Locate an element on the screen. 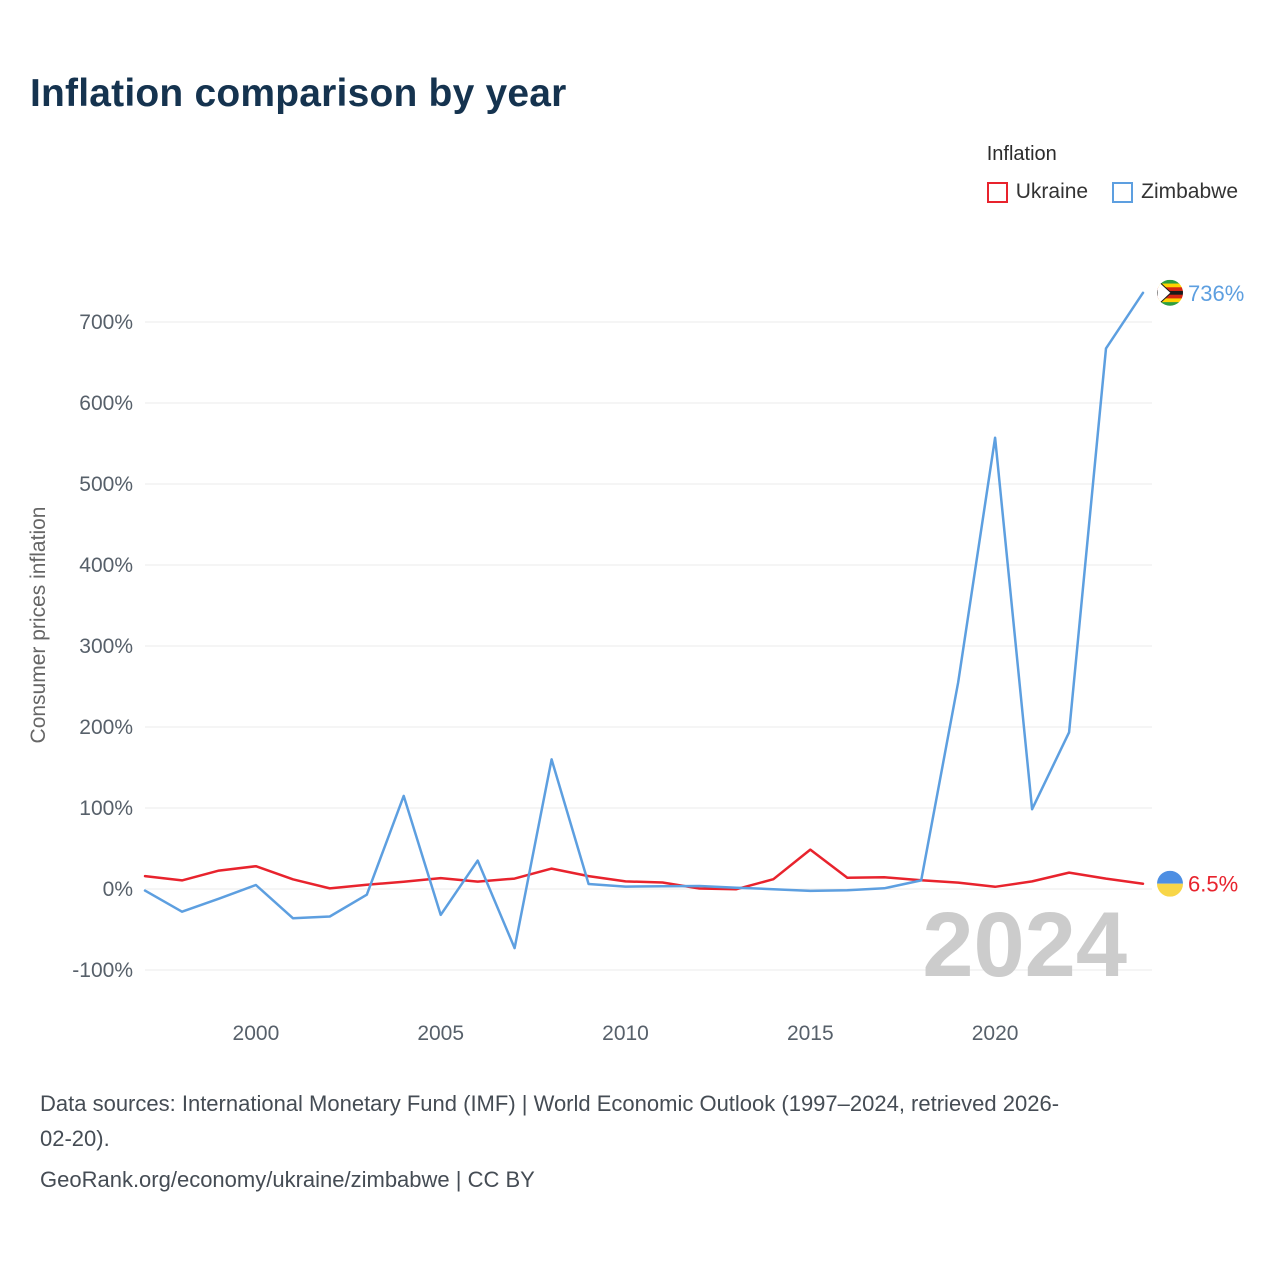 The width and height of the screenshot is (1280, 1280). page-title: Inflation comparison by year is located at coordinates (298, 93).